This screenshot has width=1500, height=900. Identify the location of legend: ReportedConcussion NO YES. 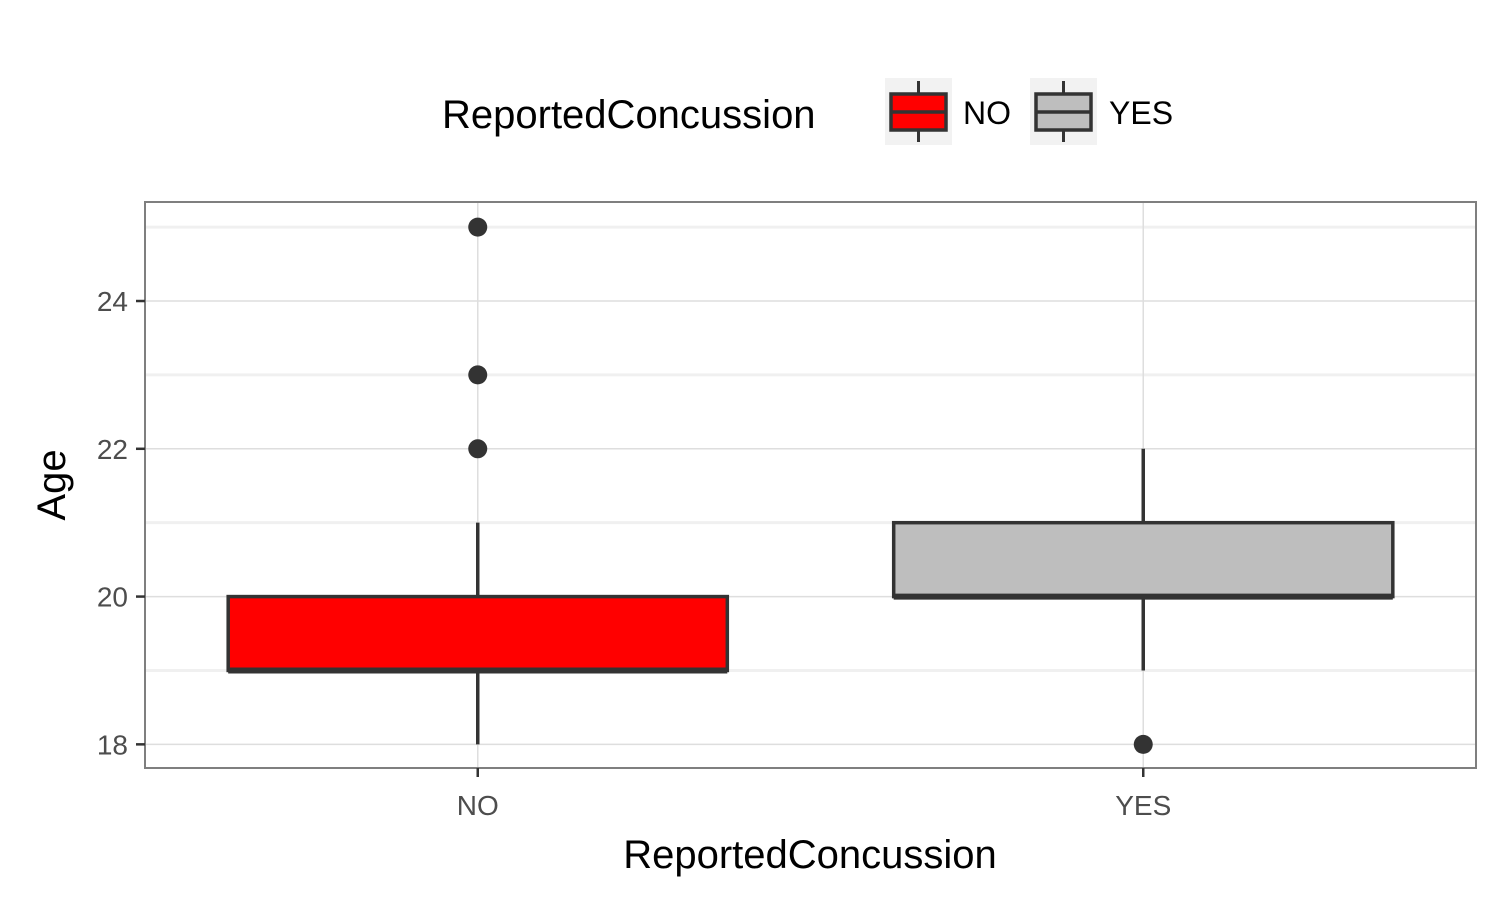
(807, 111).